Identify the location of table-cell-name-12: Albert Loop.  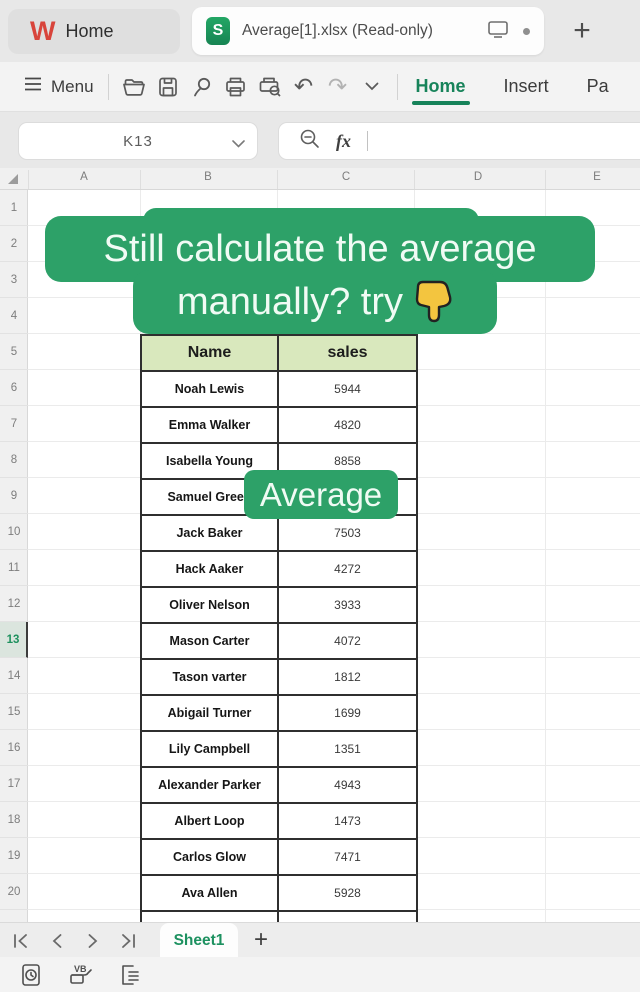
(210, 822).